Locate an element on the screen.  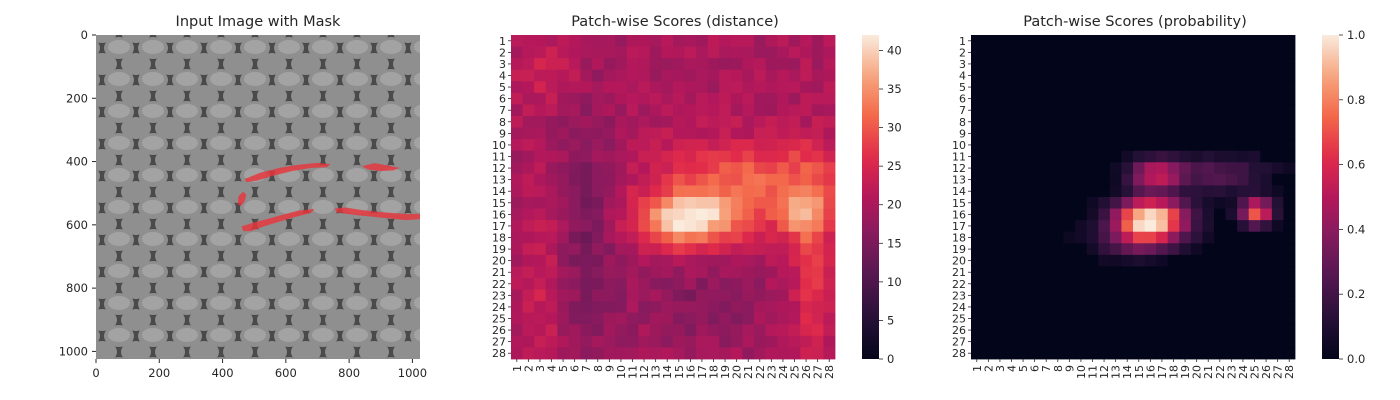
y-tick-label: 0 is located at coordinates (84, 35).